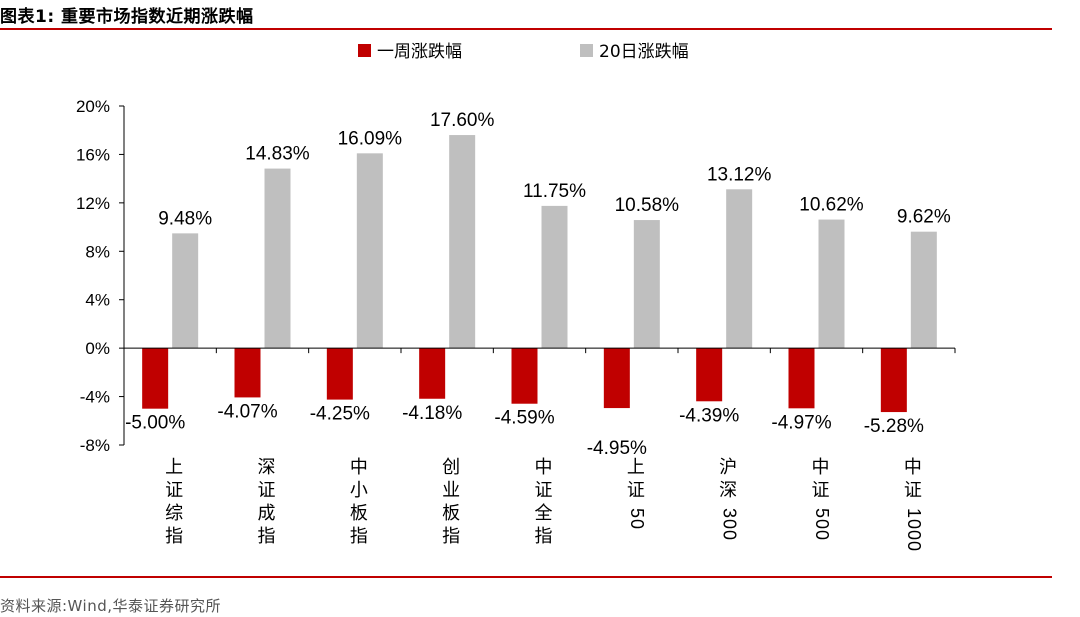 The height and width of the screenshot is (617, 1080). What do you see at coordinates (127, 17) in the screenshot?
I see `figure-title: 图表1: 重要市场指数近期涨跌幅` at bounding box center [127, 17].